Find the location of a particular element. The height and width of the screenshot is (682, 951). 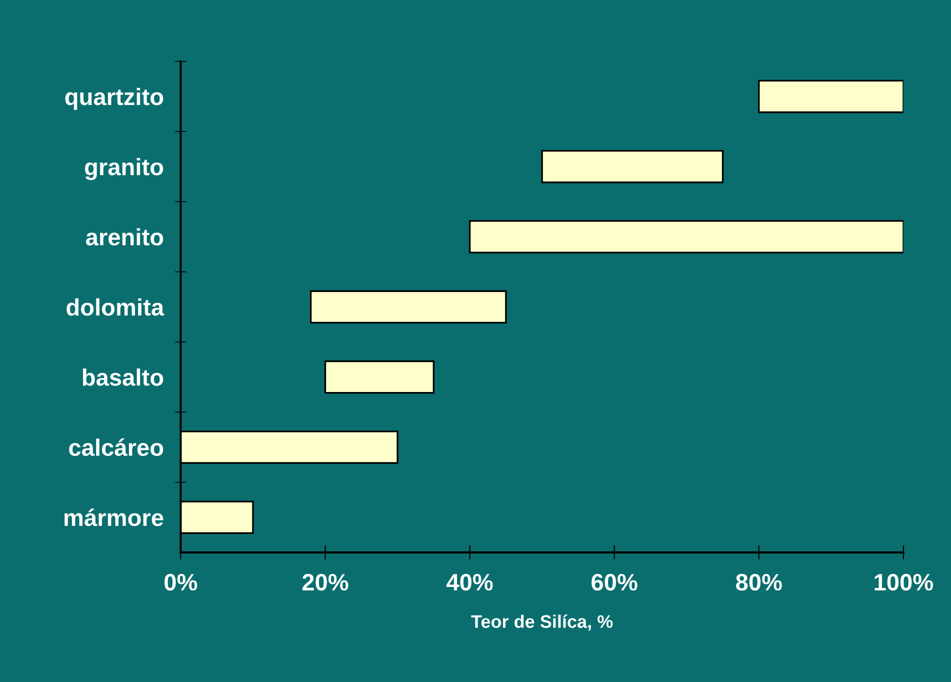

x-axis-title: Teor de Silíca, % is located at coordinates (542, 622).